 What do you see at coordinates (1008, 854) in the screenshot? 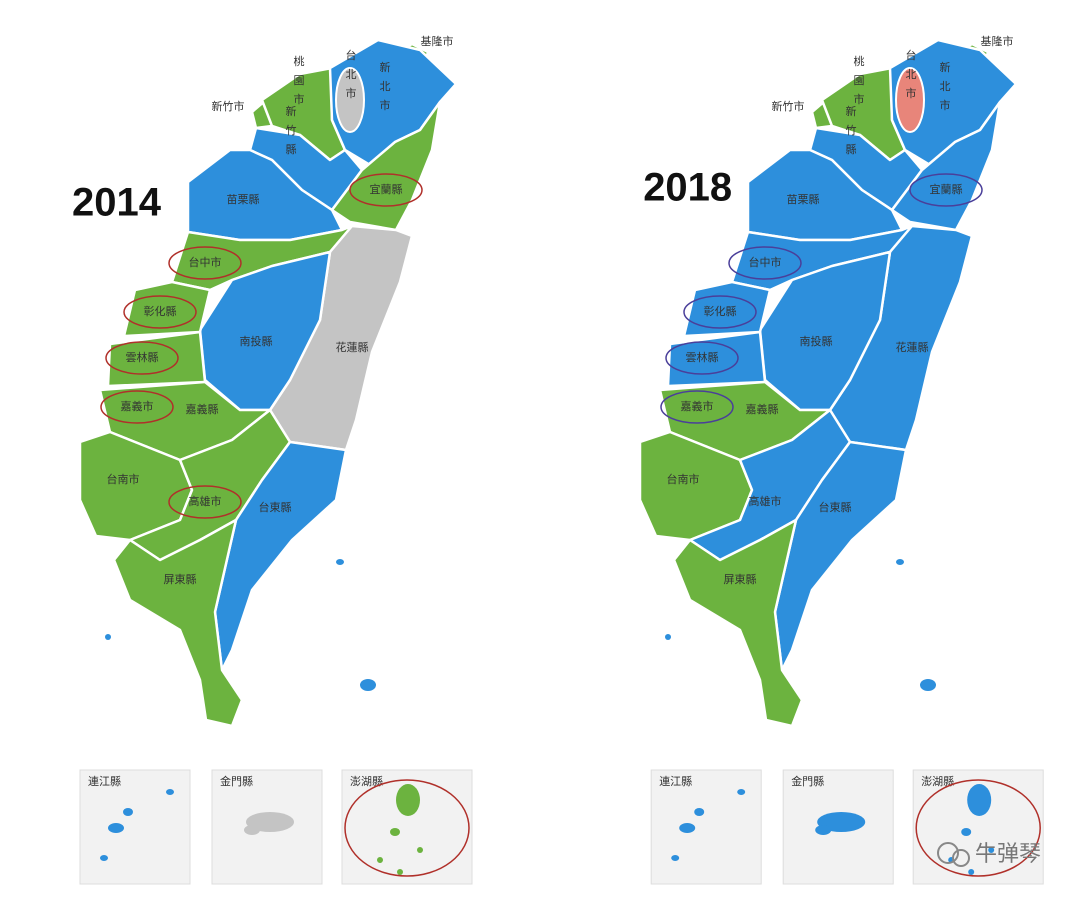
I see `watermark-text: 牛弹琴` at bounding box center [1008, 854].